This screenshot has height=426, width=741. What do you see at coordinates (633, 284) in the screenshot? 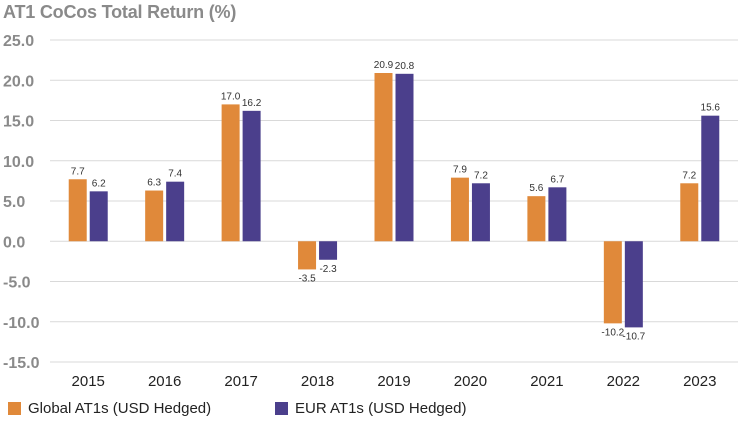
I see `bar-eur-2022` at bounding box center [633, 284].